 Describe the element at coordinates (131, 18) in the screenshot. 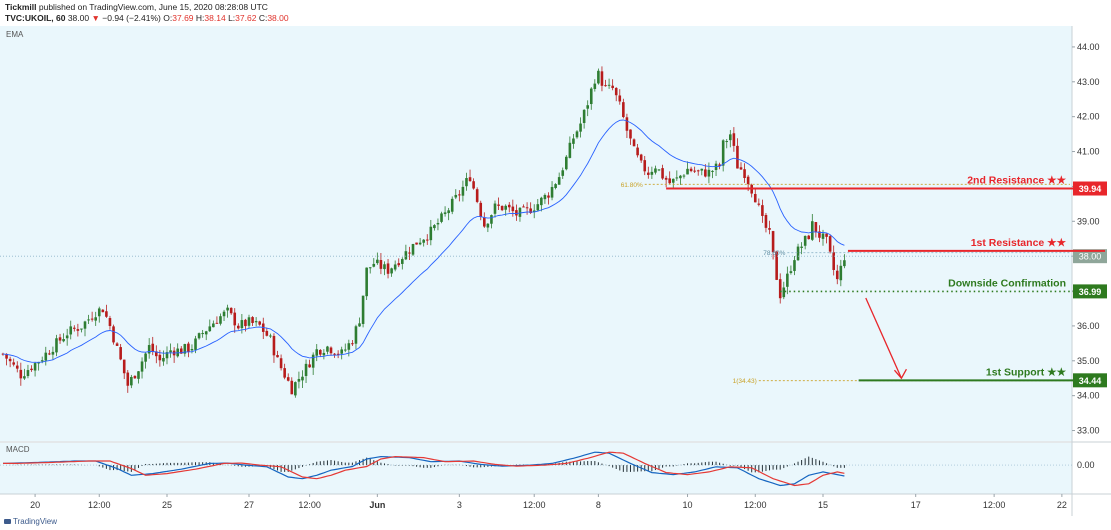

I see `change-value: −0.94 (−2.41%)` at that location.